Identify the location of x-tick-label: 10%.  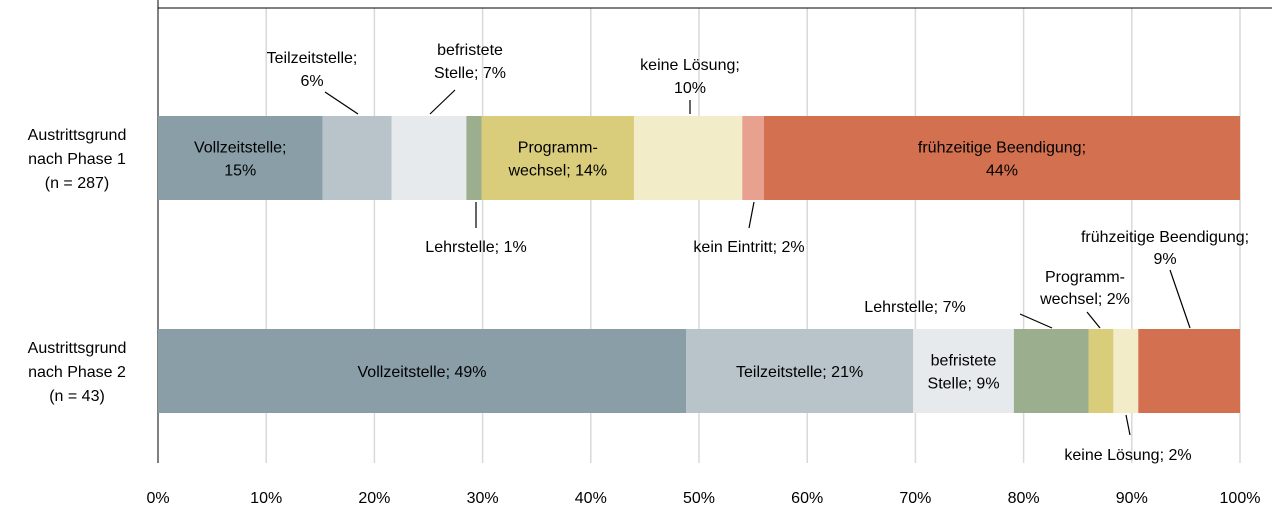
(266, 498).